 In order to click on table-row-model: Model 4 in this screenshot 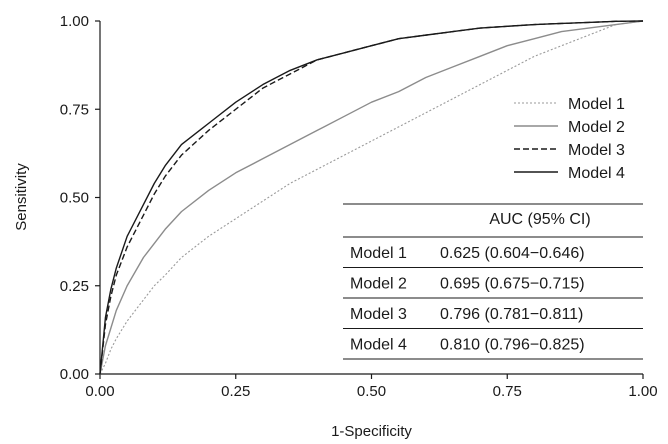, I will do `click(378, 345)`.